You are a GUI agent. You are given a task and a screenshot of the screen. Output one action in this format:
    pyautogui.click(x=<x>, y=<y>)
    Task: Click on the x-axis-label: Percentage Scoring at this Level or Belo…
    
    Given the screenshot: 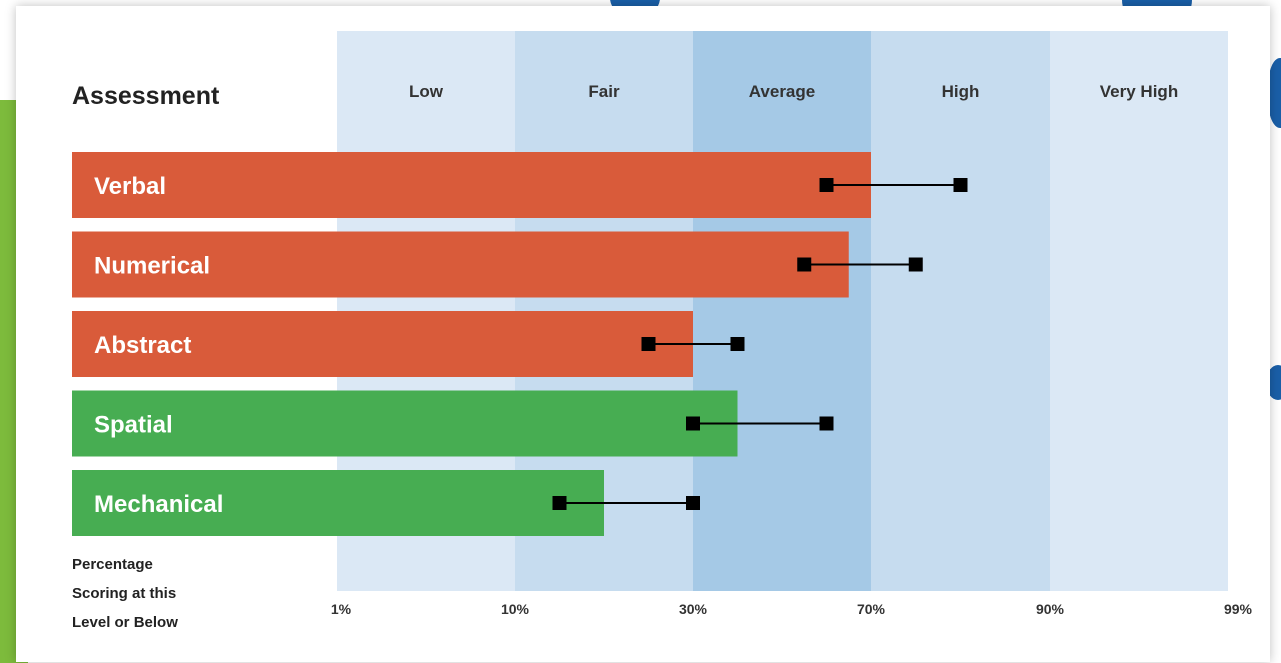 What is the action you would take?
    pyautogui.click(x=125, y=593)
    